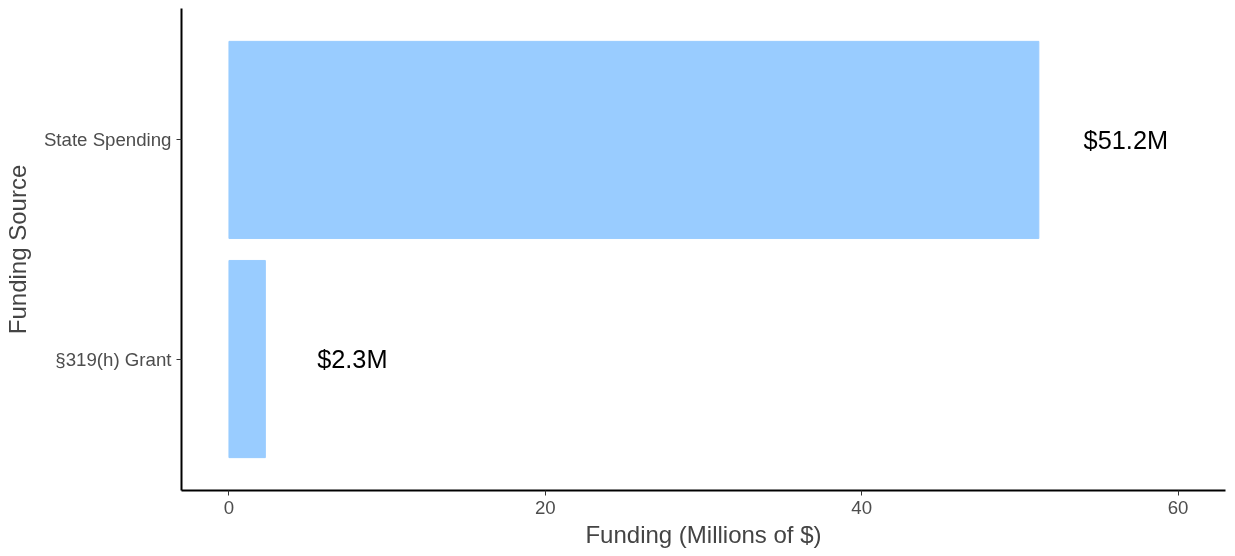 Image resolution: width=1235 pixels, height=556 pixels. I want to click on y-tick-label: State Spending, so click(107, 140).